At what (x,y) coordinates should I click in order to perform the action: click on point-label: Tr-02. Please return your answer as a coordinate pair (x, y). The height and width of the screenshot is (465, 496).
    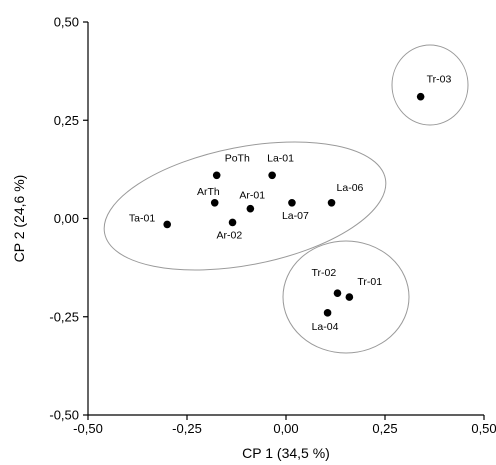
    Looking at the image, I should click on (323, 273).